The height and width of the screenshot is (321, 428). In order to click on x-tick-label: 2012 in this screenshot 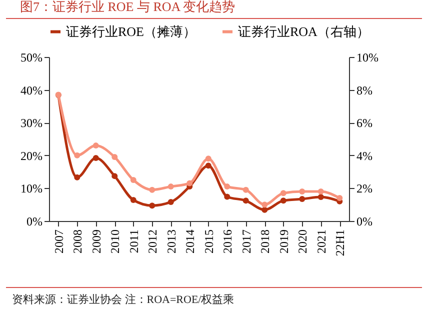, I will do `click(153, 242)`.